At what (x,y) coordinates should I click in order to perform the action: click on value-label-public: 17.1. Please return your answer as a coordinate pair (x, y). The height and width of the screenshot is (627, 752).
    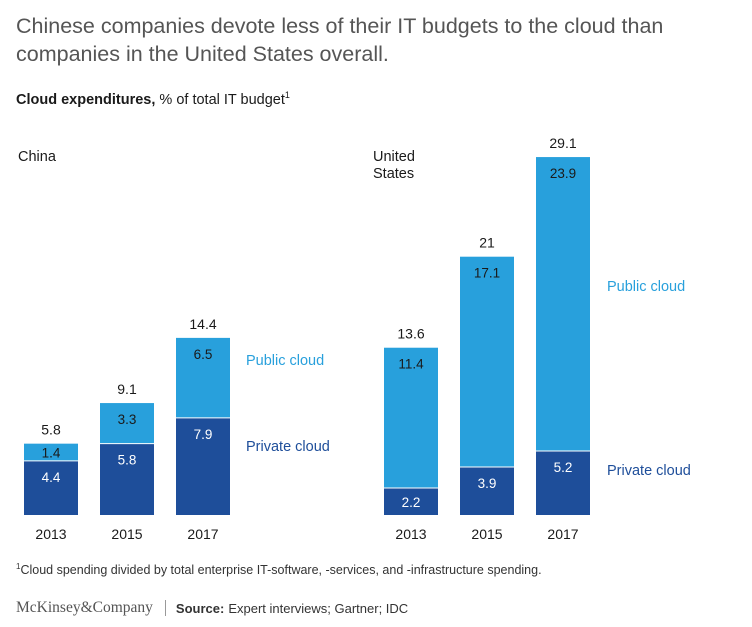
    Looking at the image, I should click on (487, 273).